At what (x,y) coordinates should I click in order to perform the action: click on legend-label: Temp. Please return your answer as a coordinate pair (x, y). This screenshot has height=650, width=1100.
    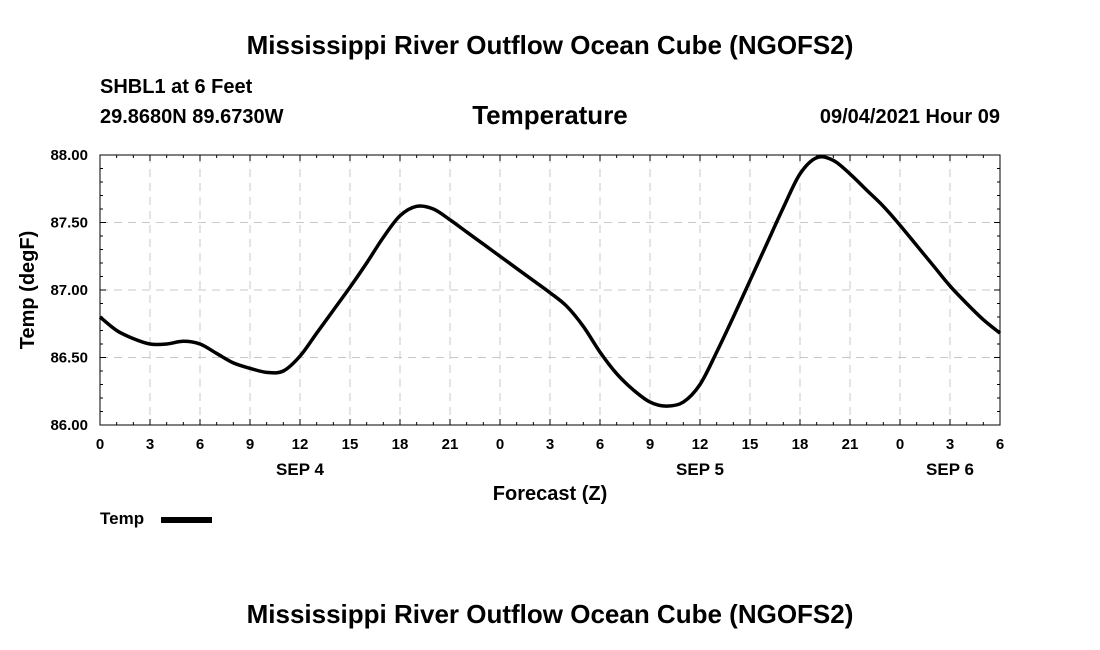
    Looking at the image, I should click on (122, 518).